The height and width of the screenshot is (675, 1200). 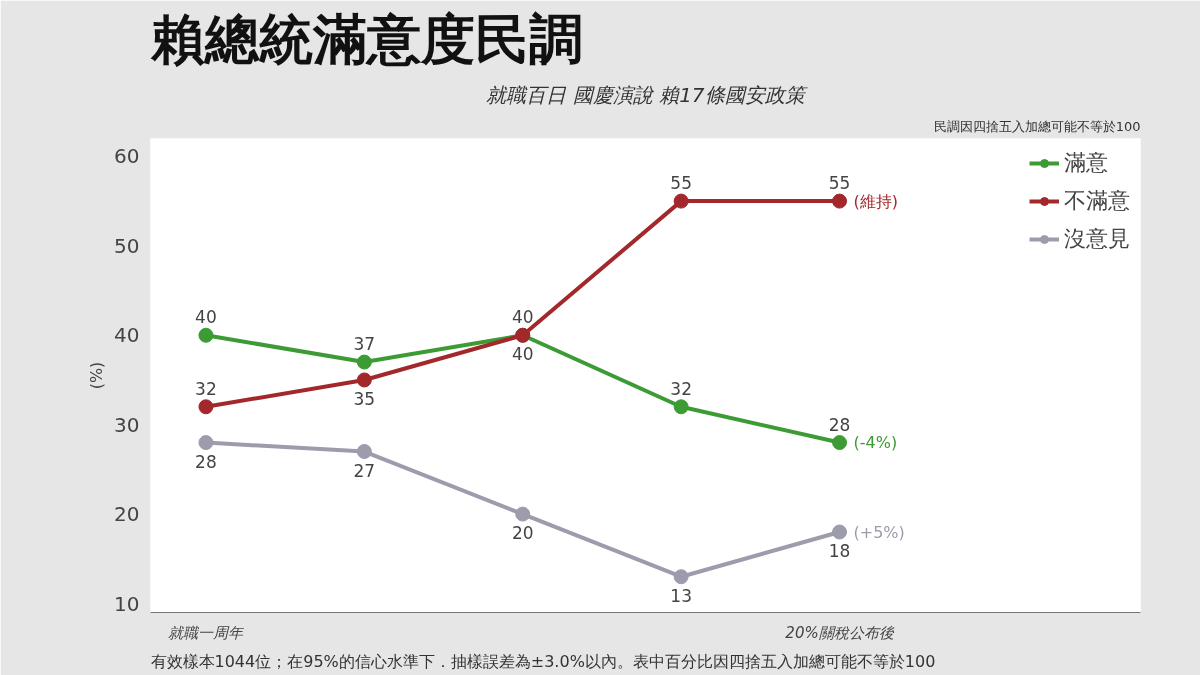 What do you see at coordinates (840, 632) in the screenshot?
I see `x-tick-label: 20%關稅公布後` at bounding box center [840, 632].